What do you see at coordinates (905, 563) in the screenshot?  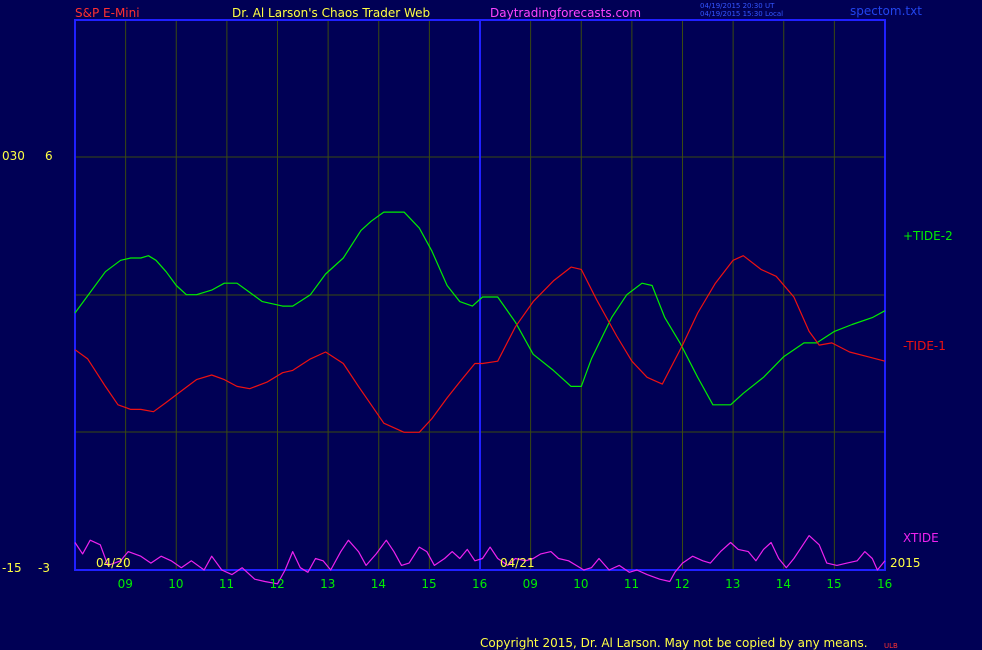 I see `year-label: 2015` at bounding box center [905, 563].